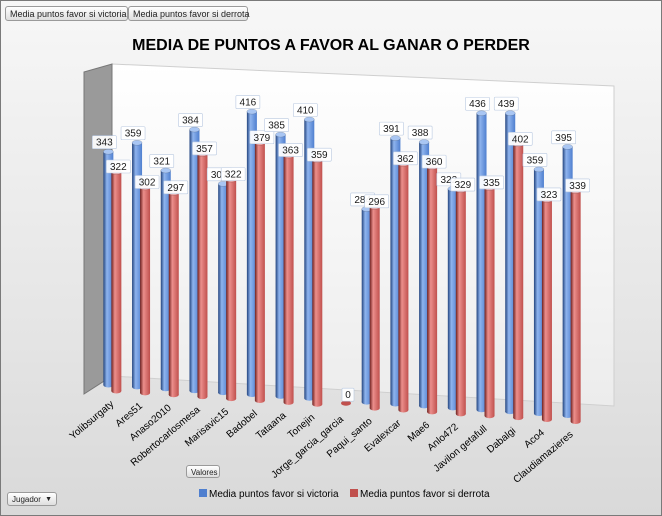  Describe the element at coordinates (405, 159) in the screenshot. I see `svg-text: 362` at that location.